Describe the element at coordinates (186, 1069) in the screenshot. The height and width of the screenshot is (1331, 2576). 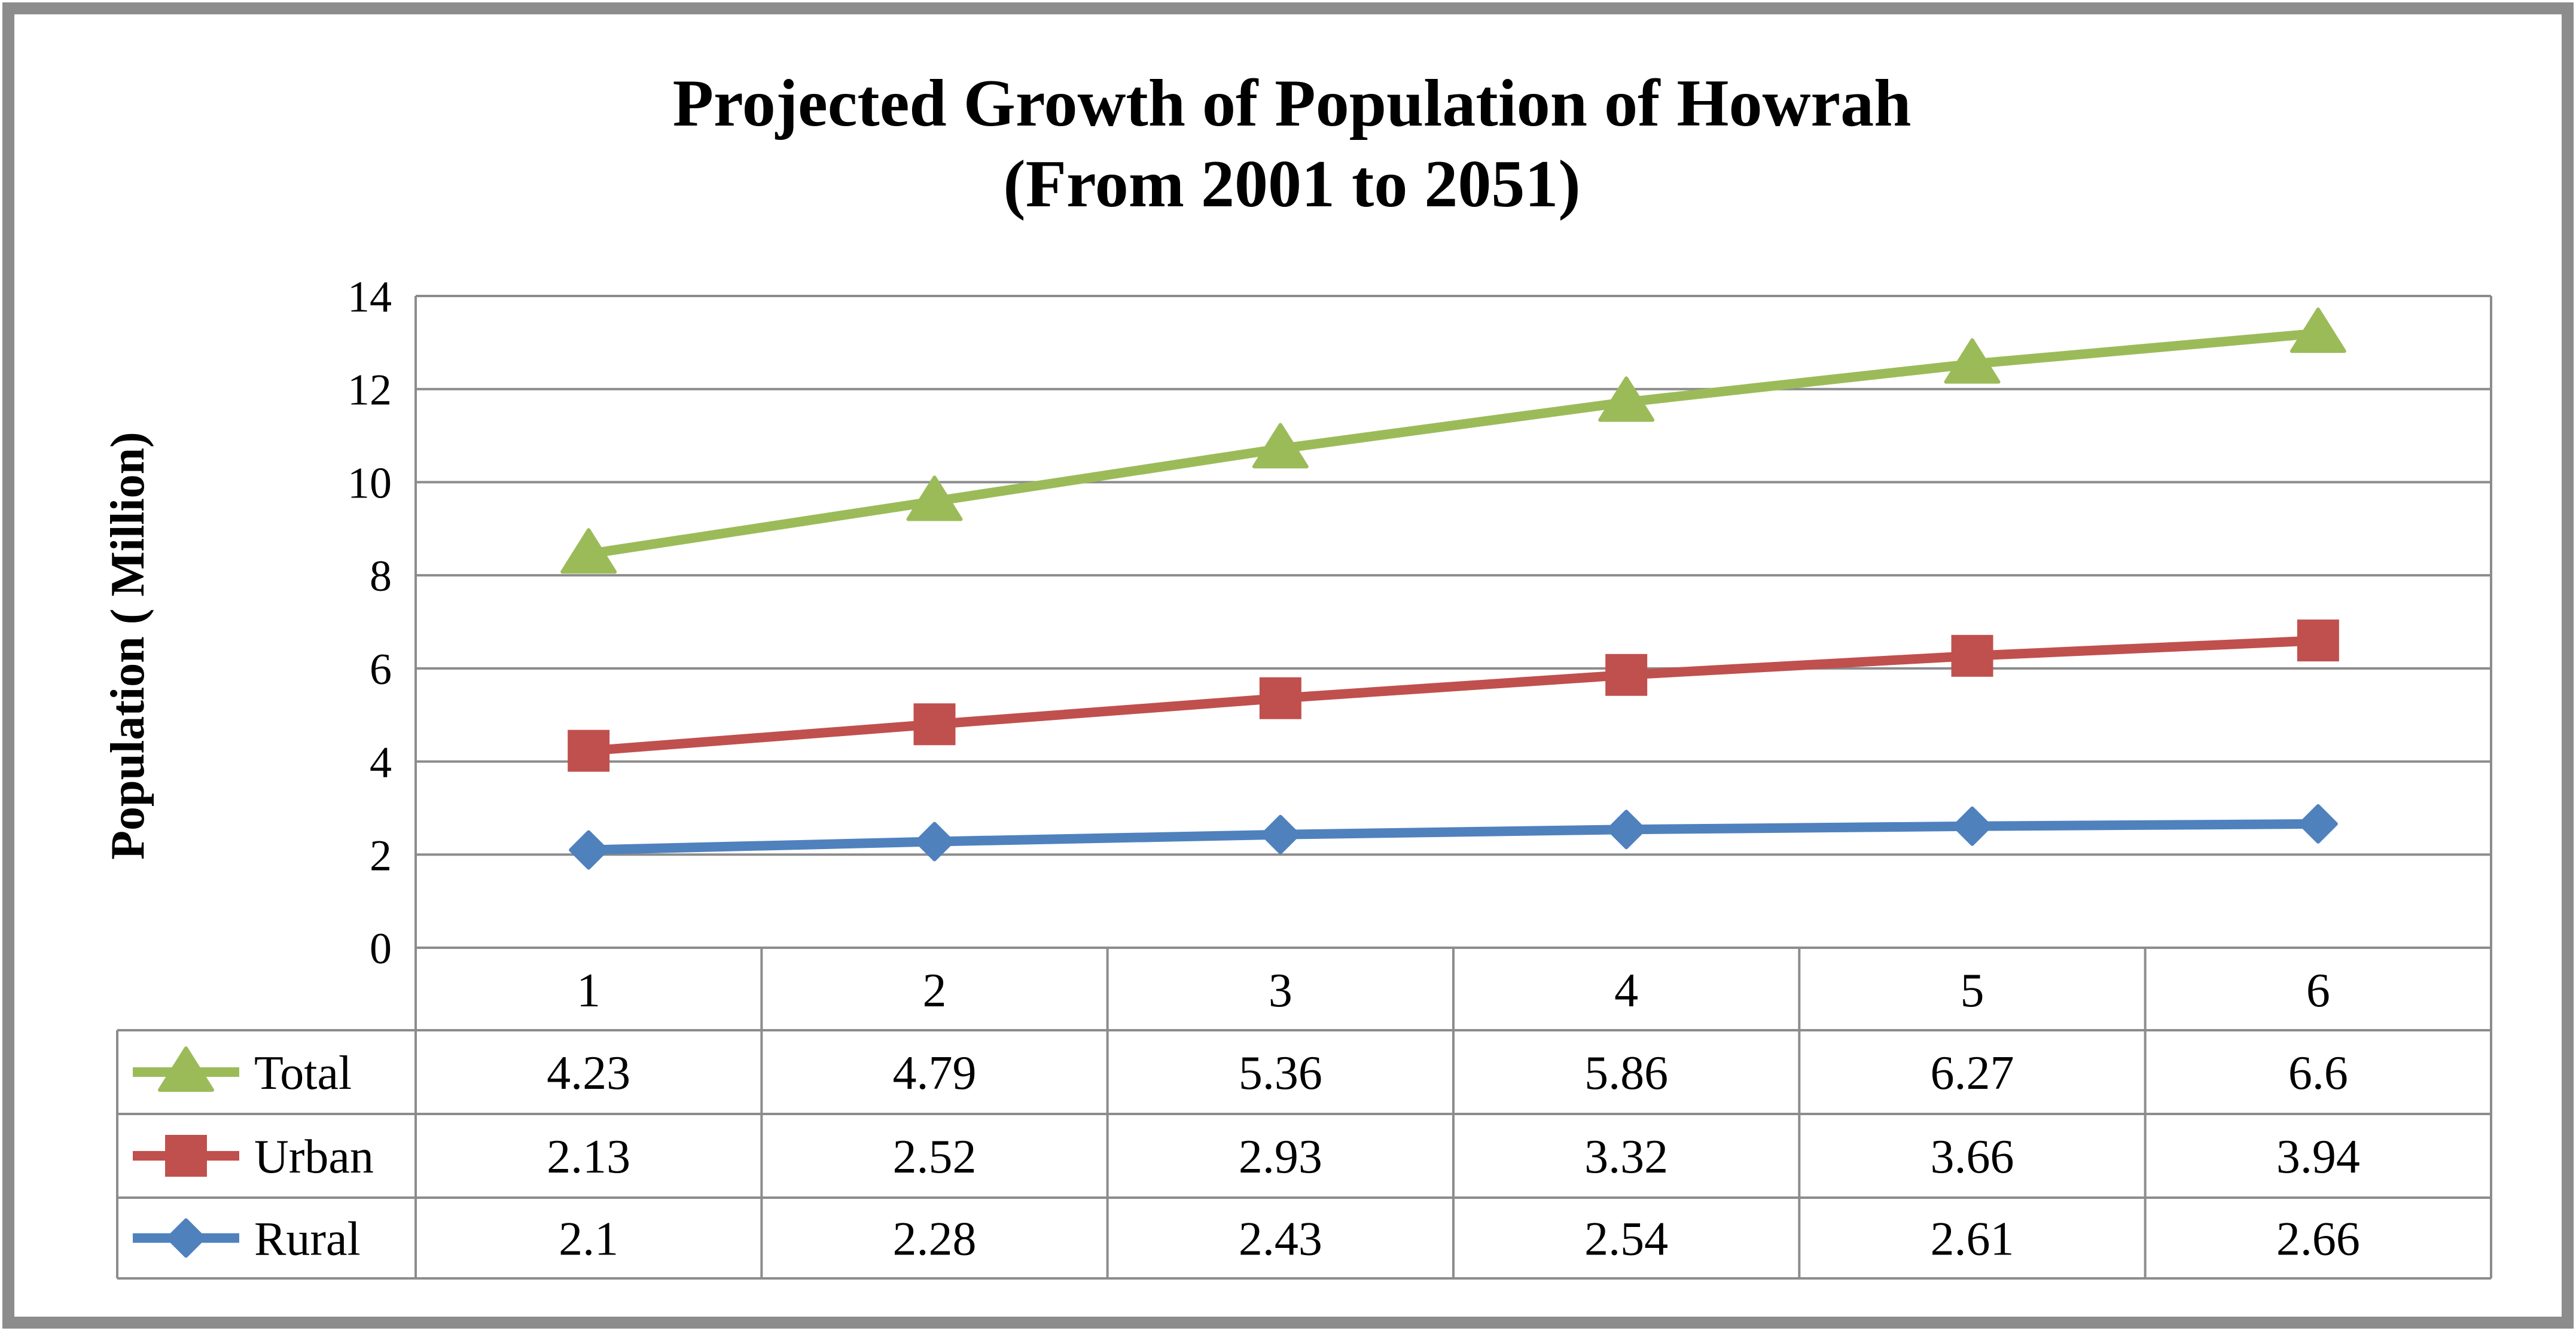
I see `legend-marker-triangle` at that location.